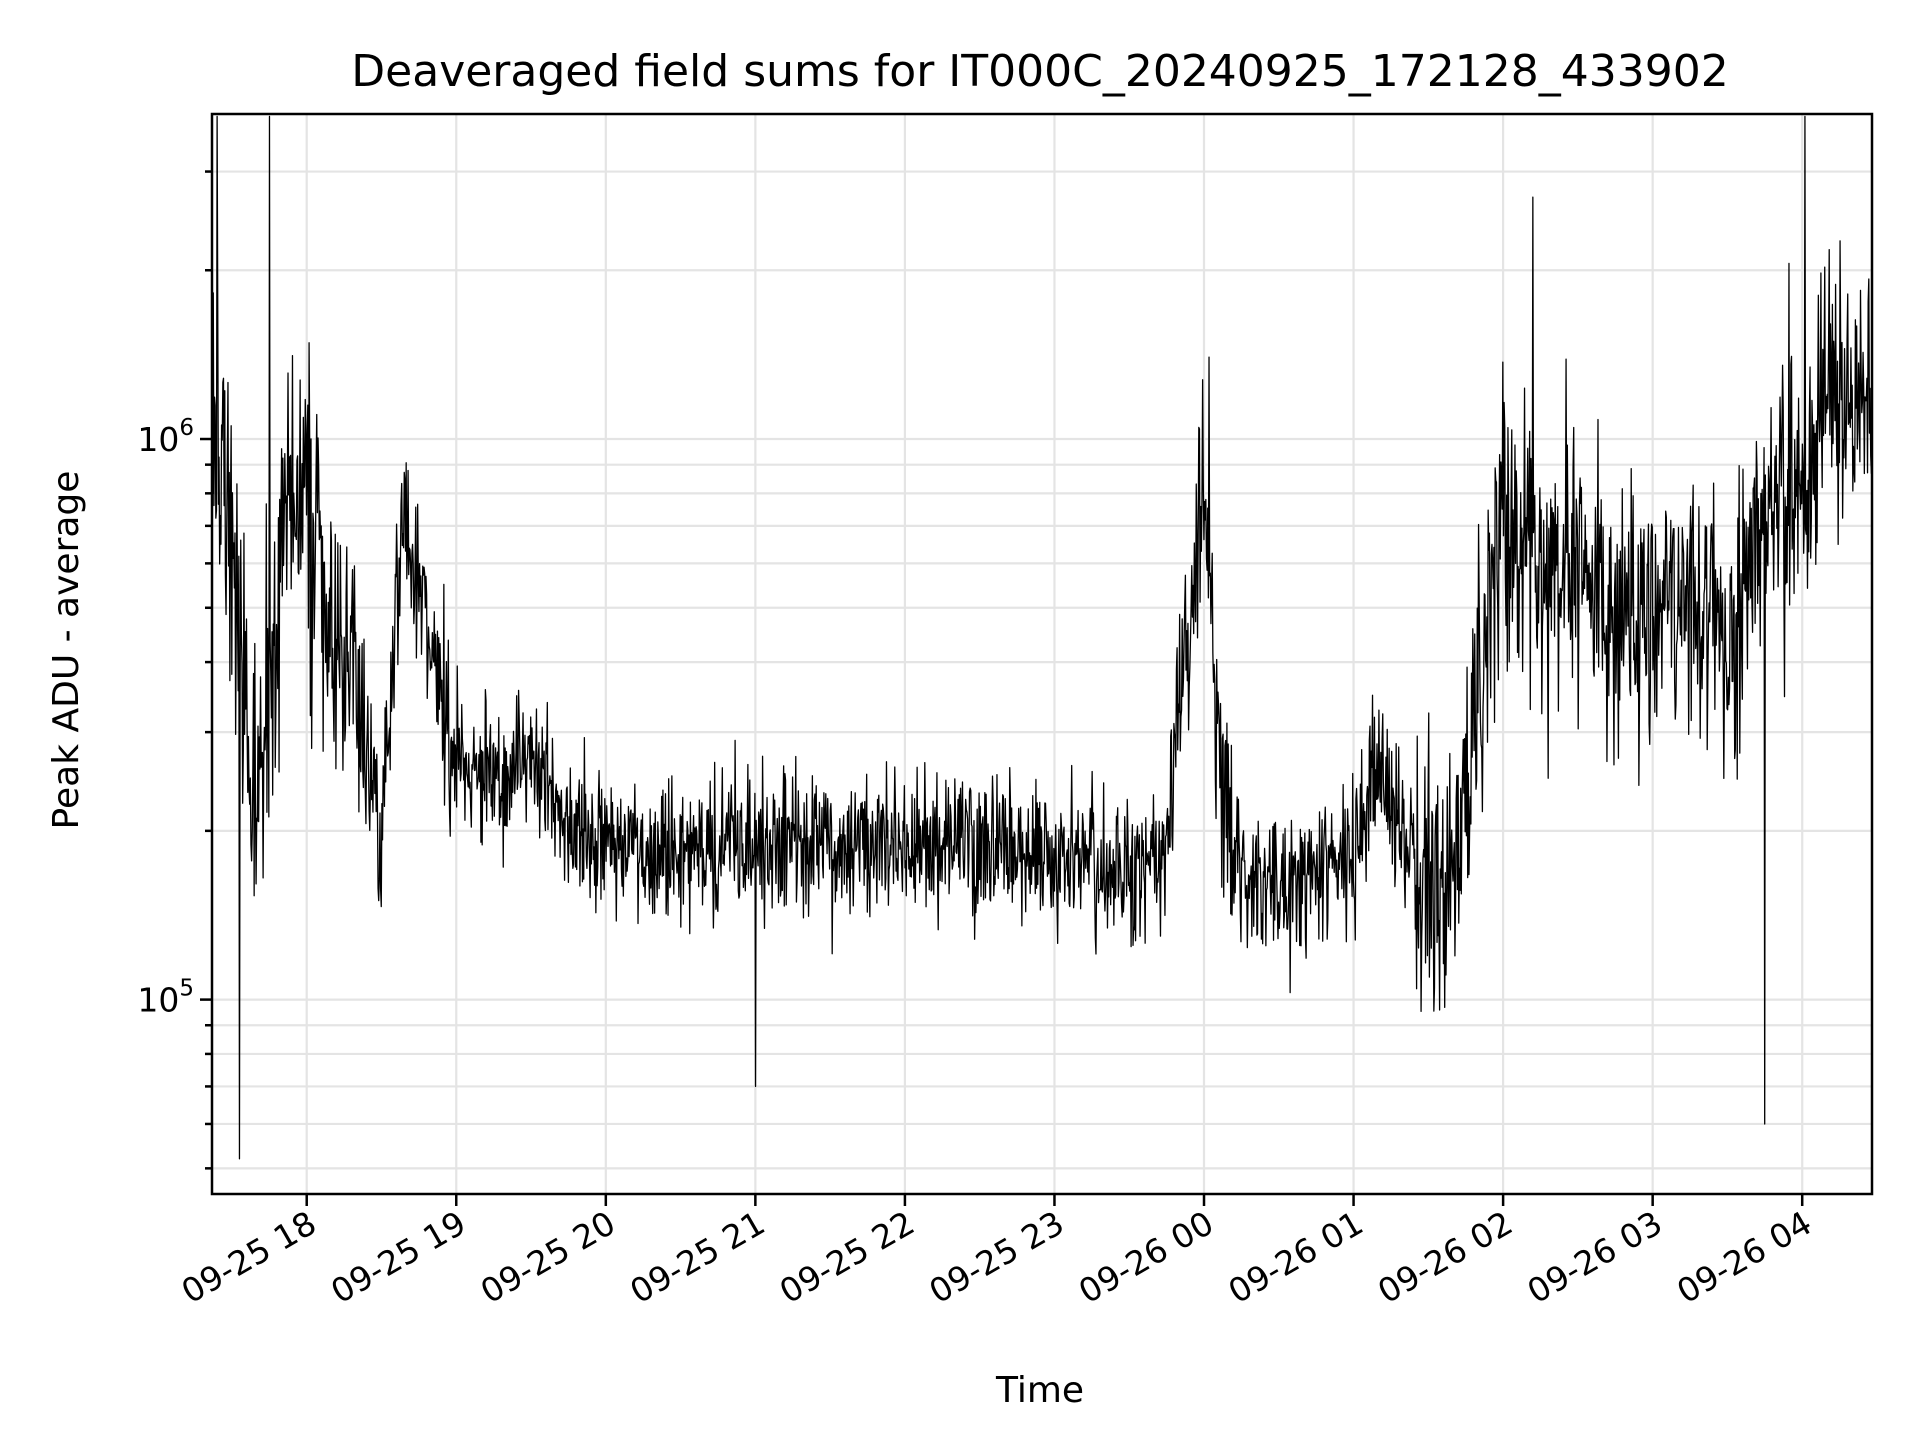 This screenshot has height=1440, width=1920. What do you see at coordinates (1445, 1257) in the screenshot?
I see `x-tick-label: 09-26 02` at bounding box center [1445, 1257].